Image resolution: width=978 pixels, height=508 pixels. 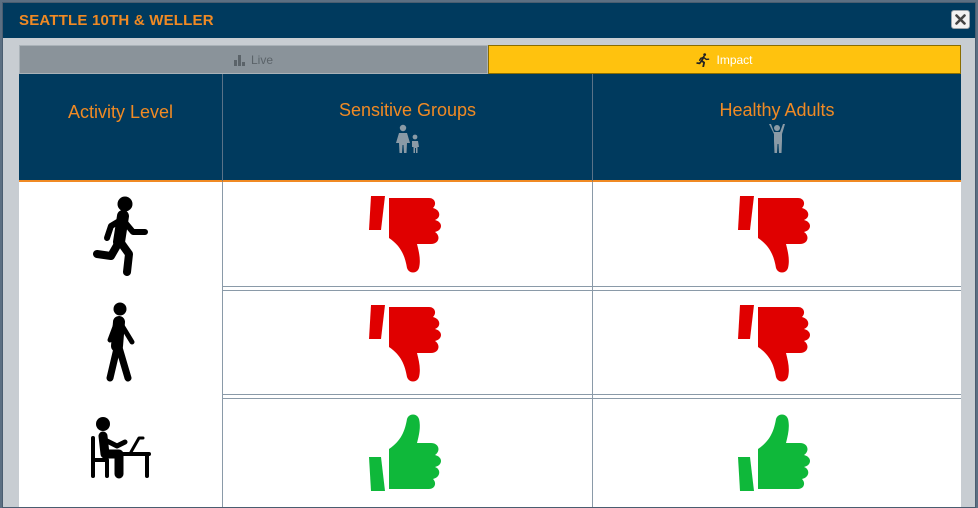 I want to click on activity-level-column, so click(x=120, y=344).